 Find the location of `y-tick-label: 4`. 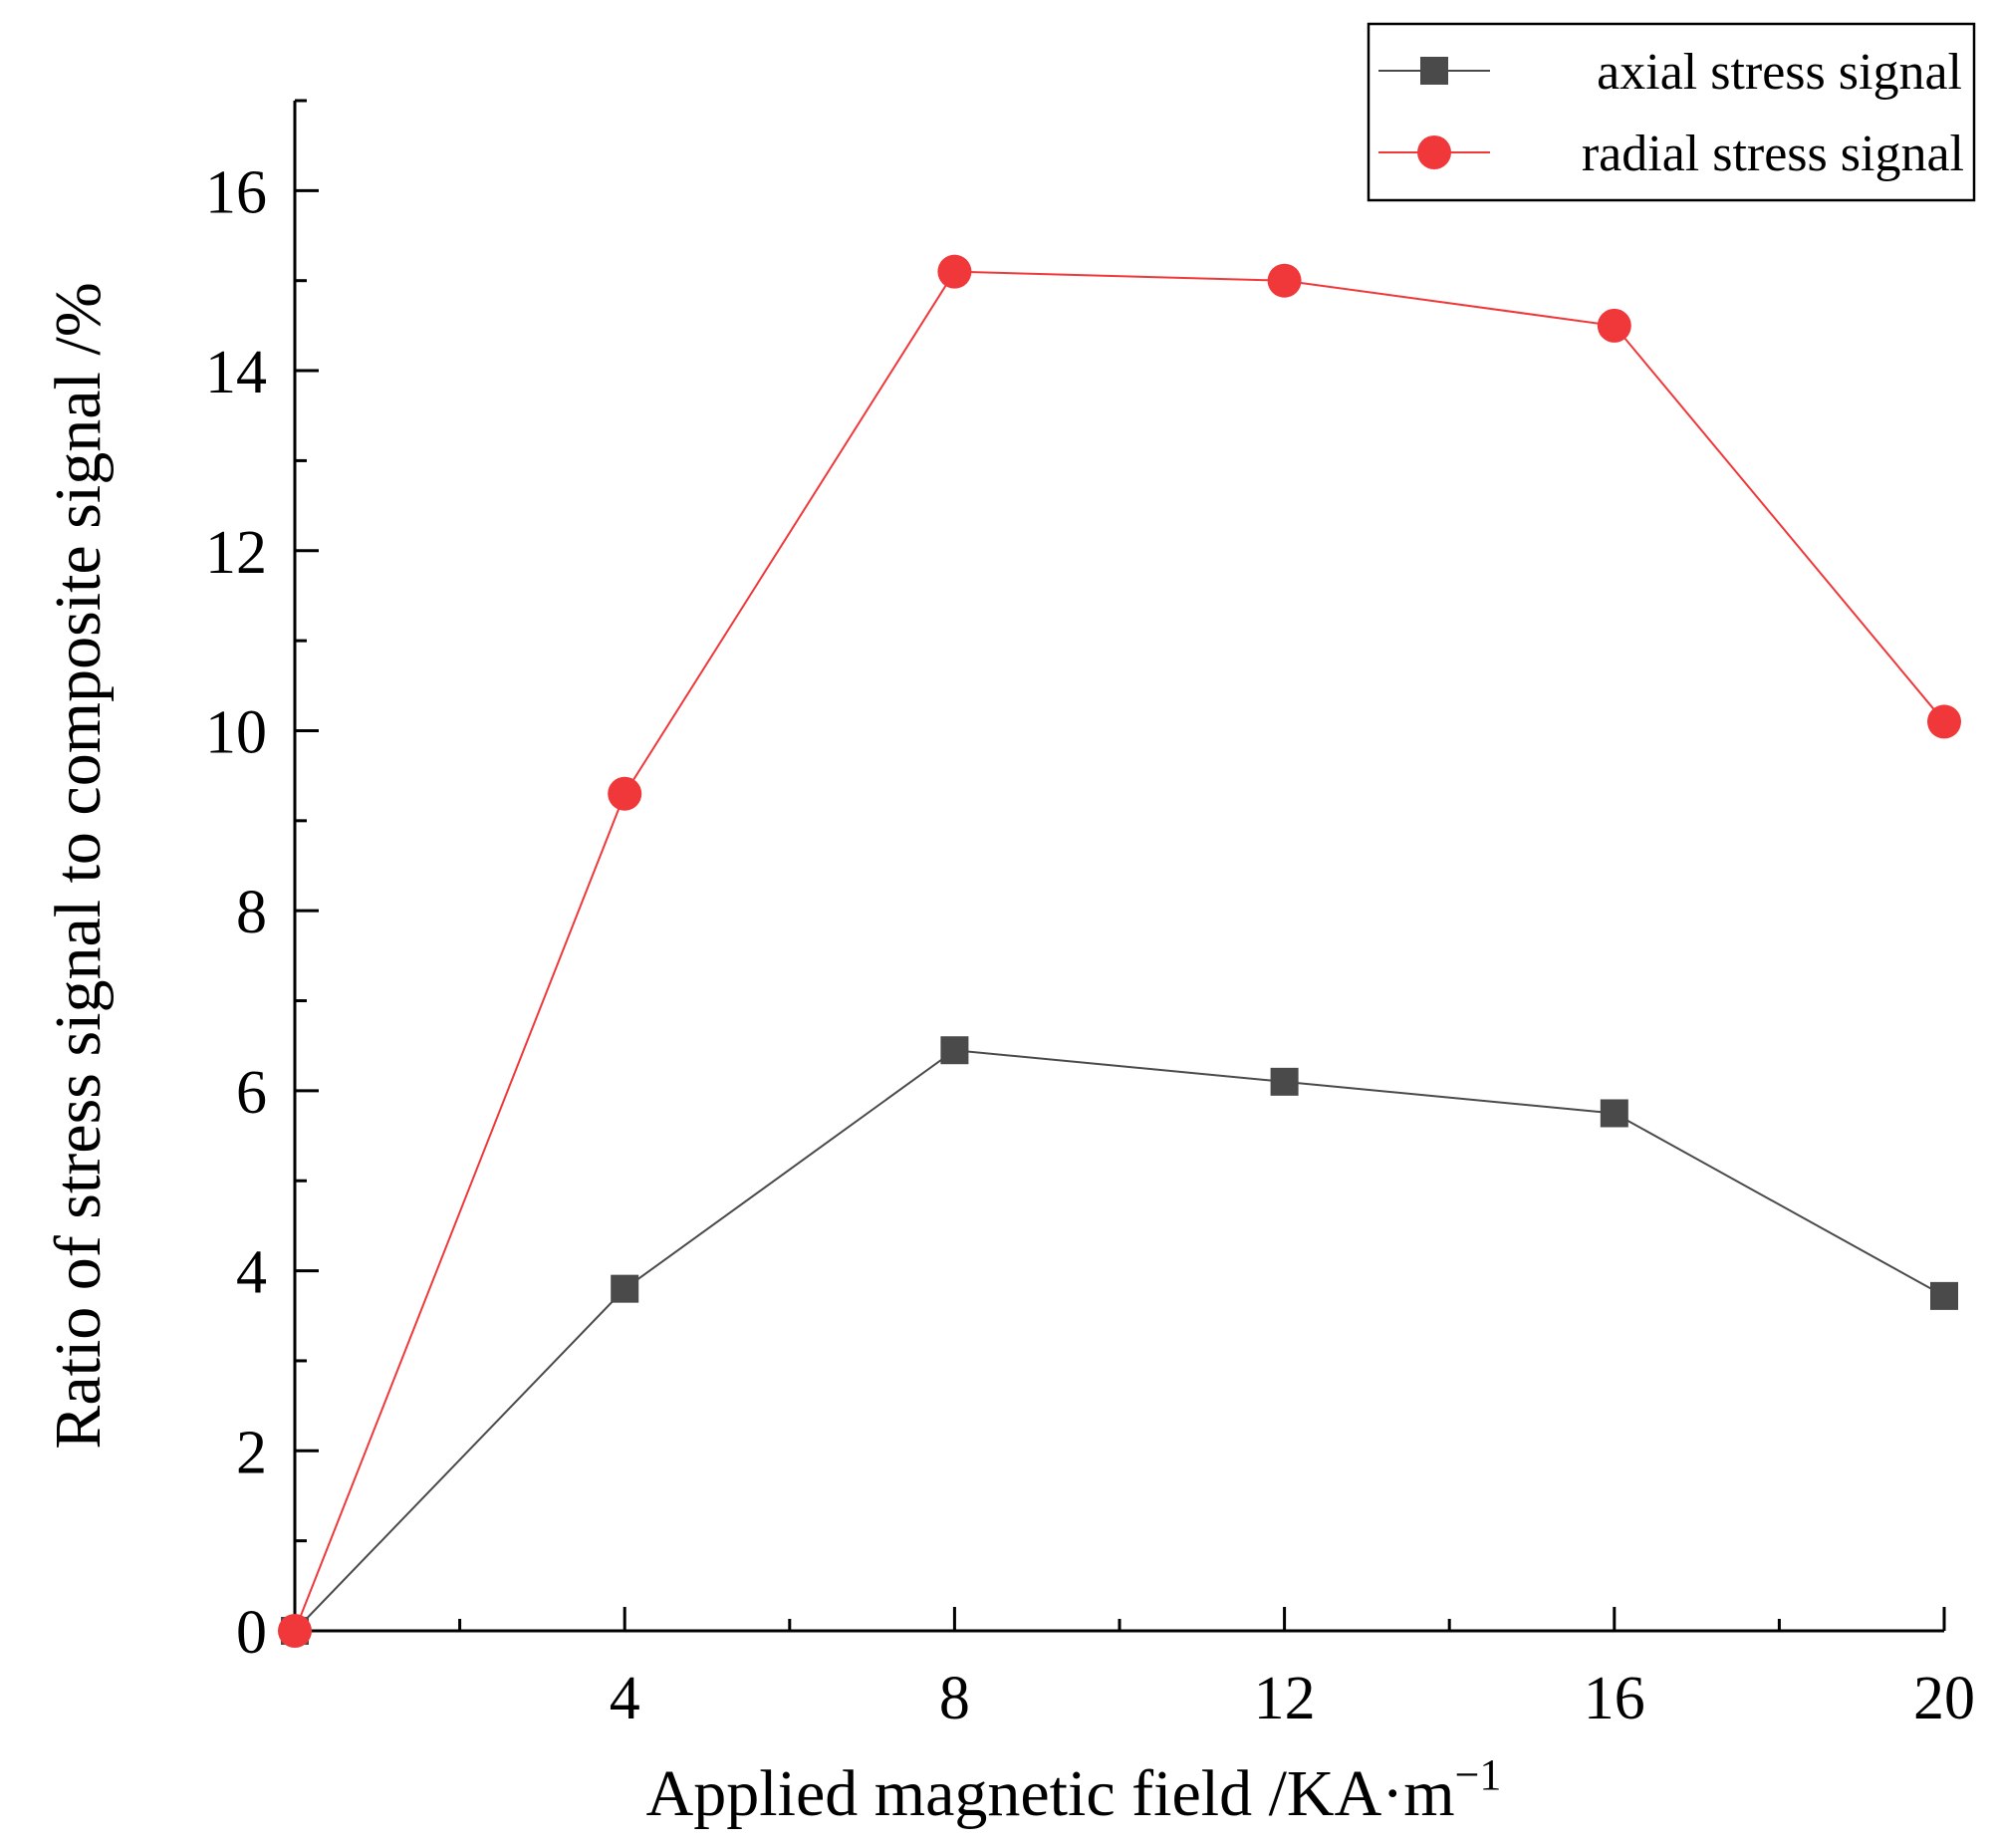

y-tick-label: 4 is located at coordinates (251, 1273).